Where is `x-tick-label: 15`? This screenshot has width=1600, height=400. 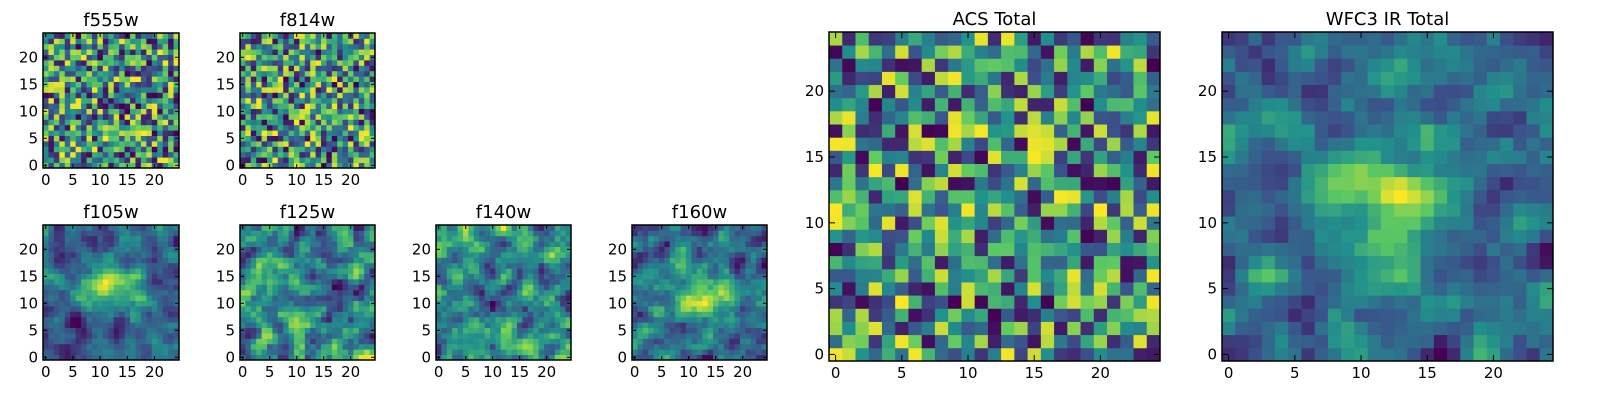
x-tick-label: 15 is located at coordinates (715, 372).